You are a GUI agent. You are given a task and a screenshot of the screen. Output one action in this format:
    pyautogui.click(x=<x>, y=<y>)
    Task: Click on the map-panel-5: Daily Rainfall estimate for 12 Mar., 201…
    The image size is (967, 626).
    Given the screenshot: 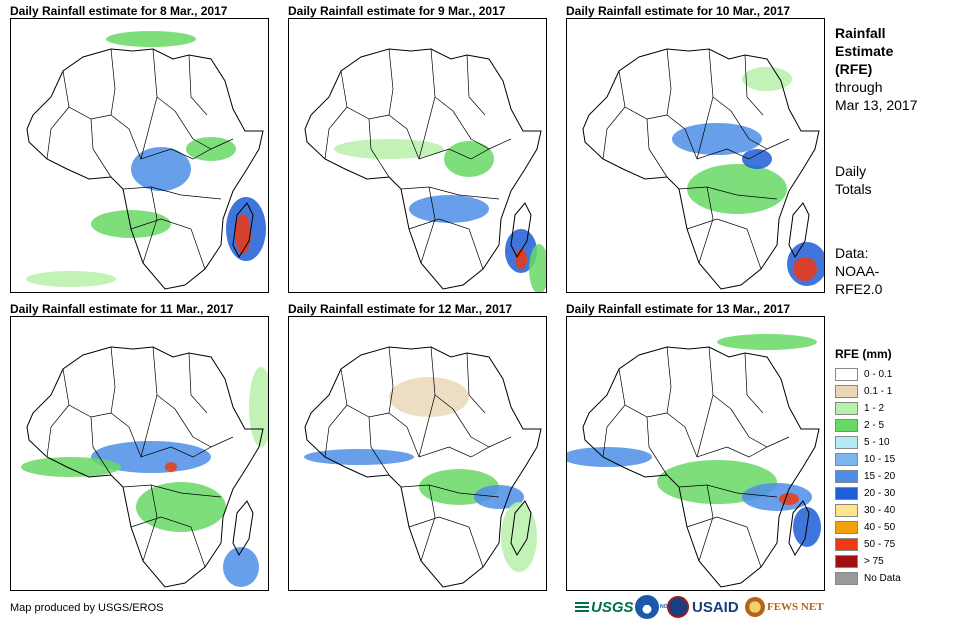 What is the action you would take?
    pyautogui.click(x=417, y=446)
    